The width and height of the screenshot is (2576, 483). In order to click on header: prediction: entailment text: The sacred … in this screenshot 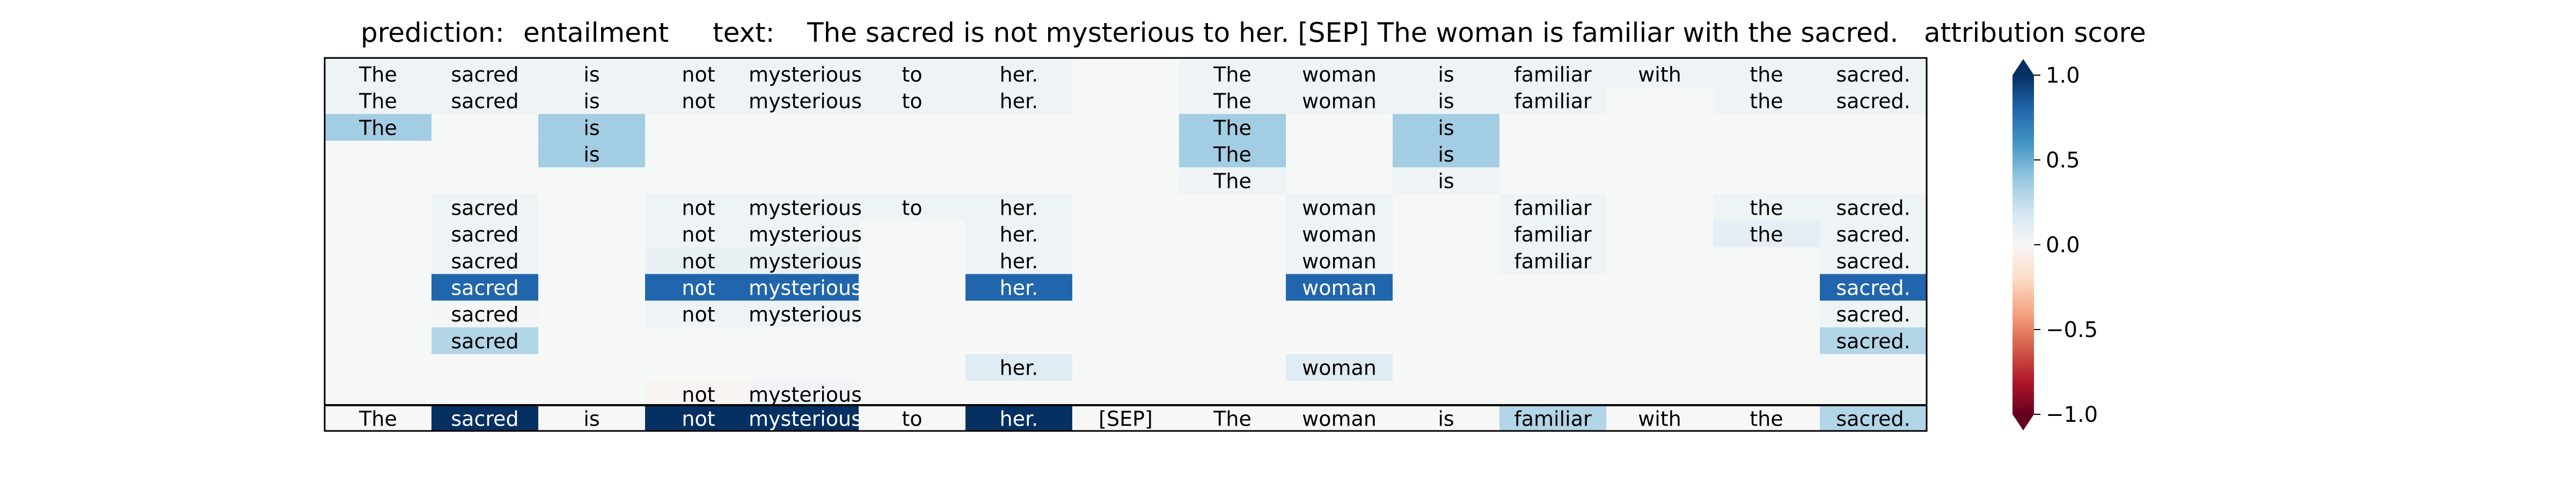, I will do `click(1253, 32)`.